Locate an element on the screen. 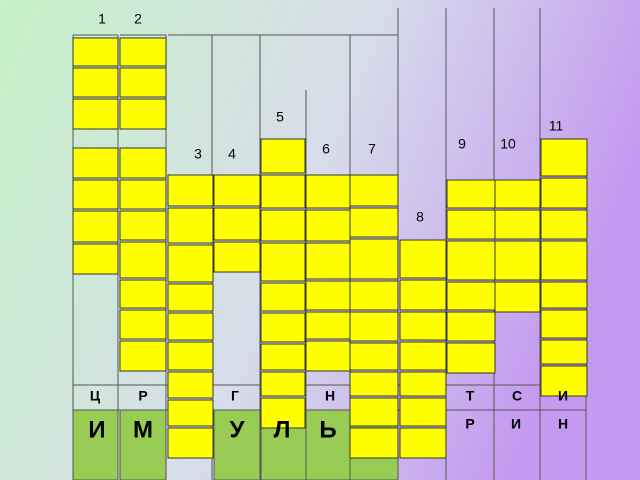 This screenshot has height=480, width=640. clue-letter: И is located at coordinates (563, 396).